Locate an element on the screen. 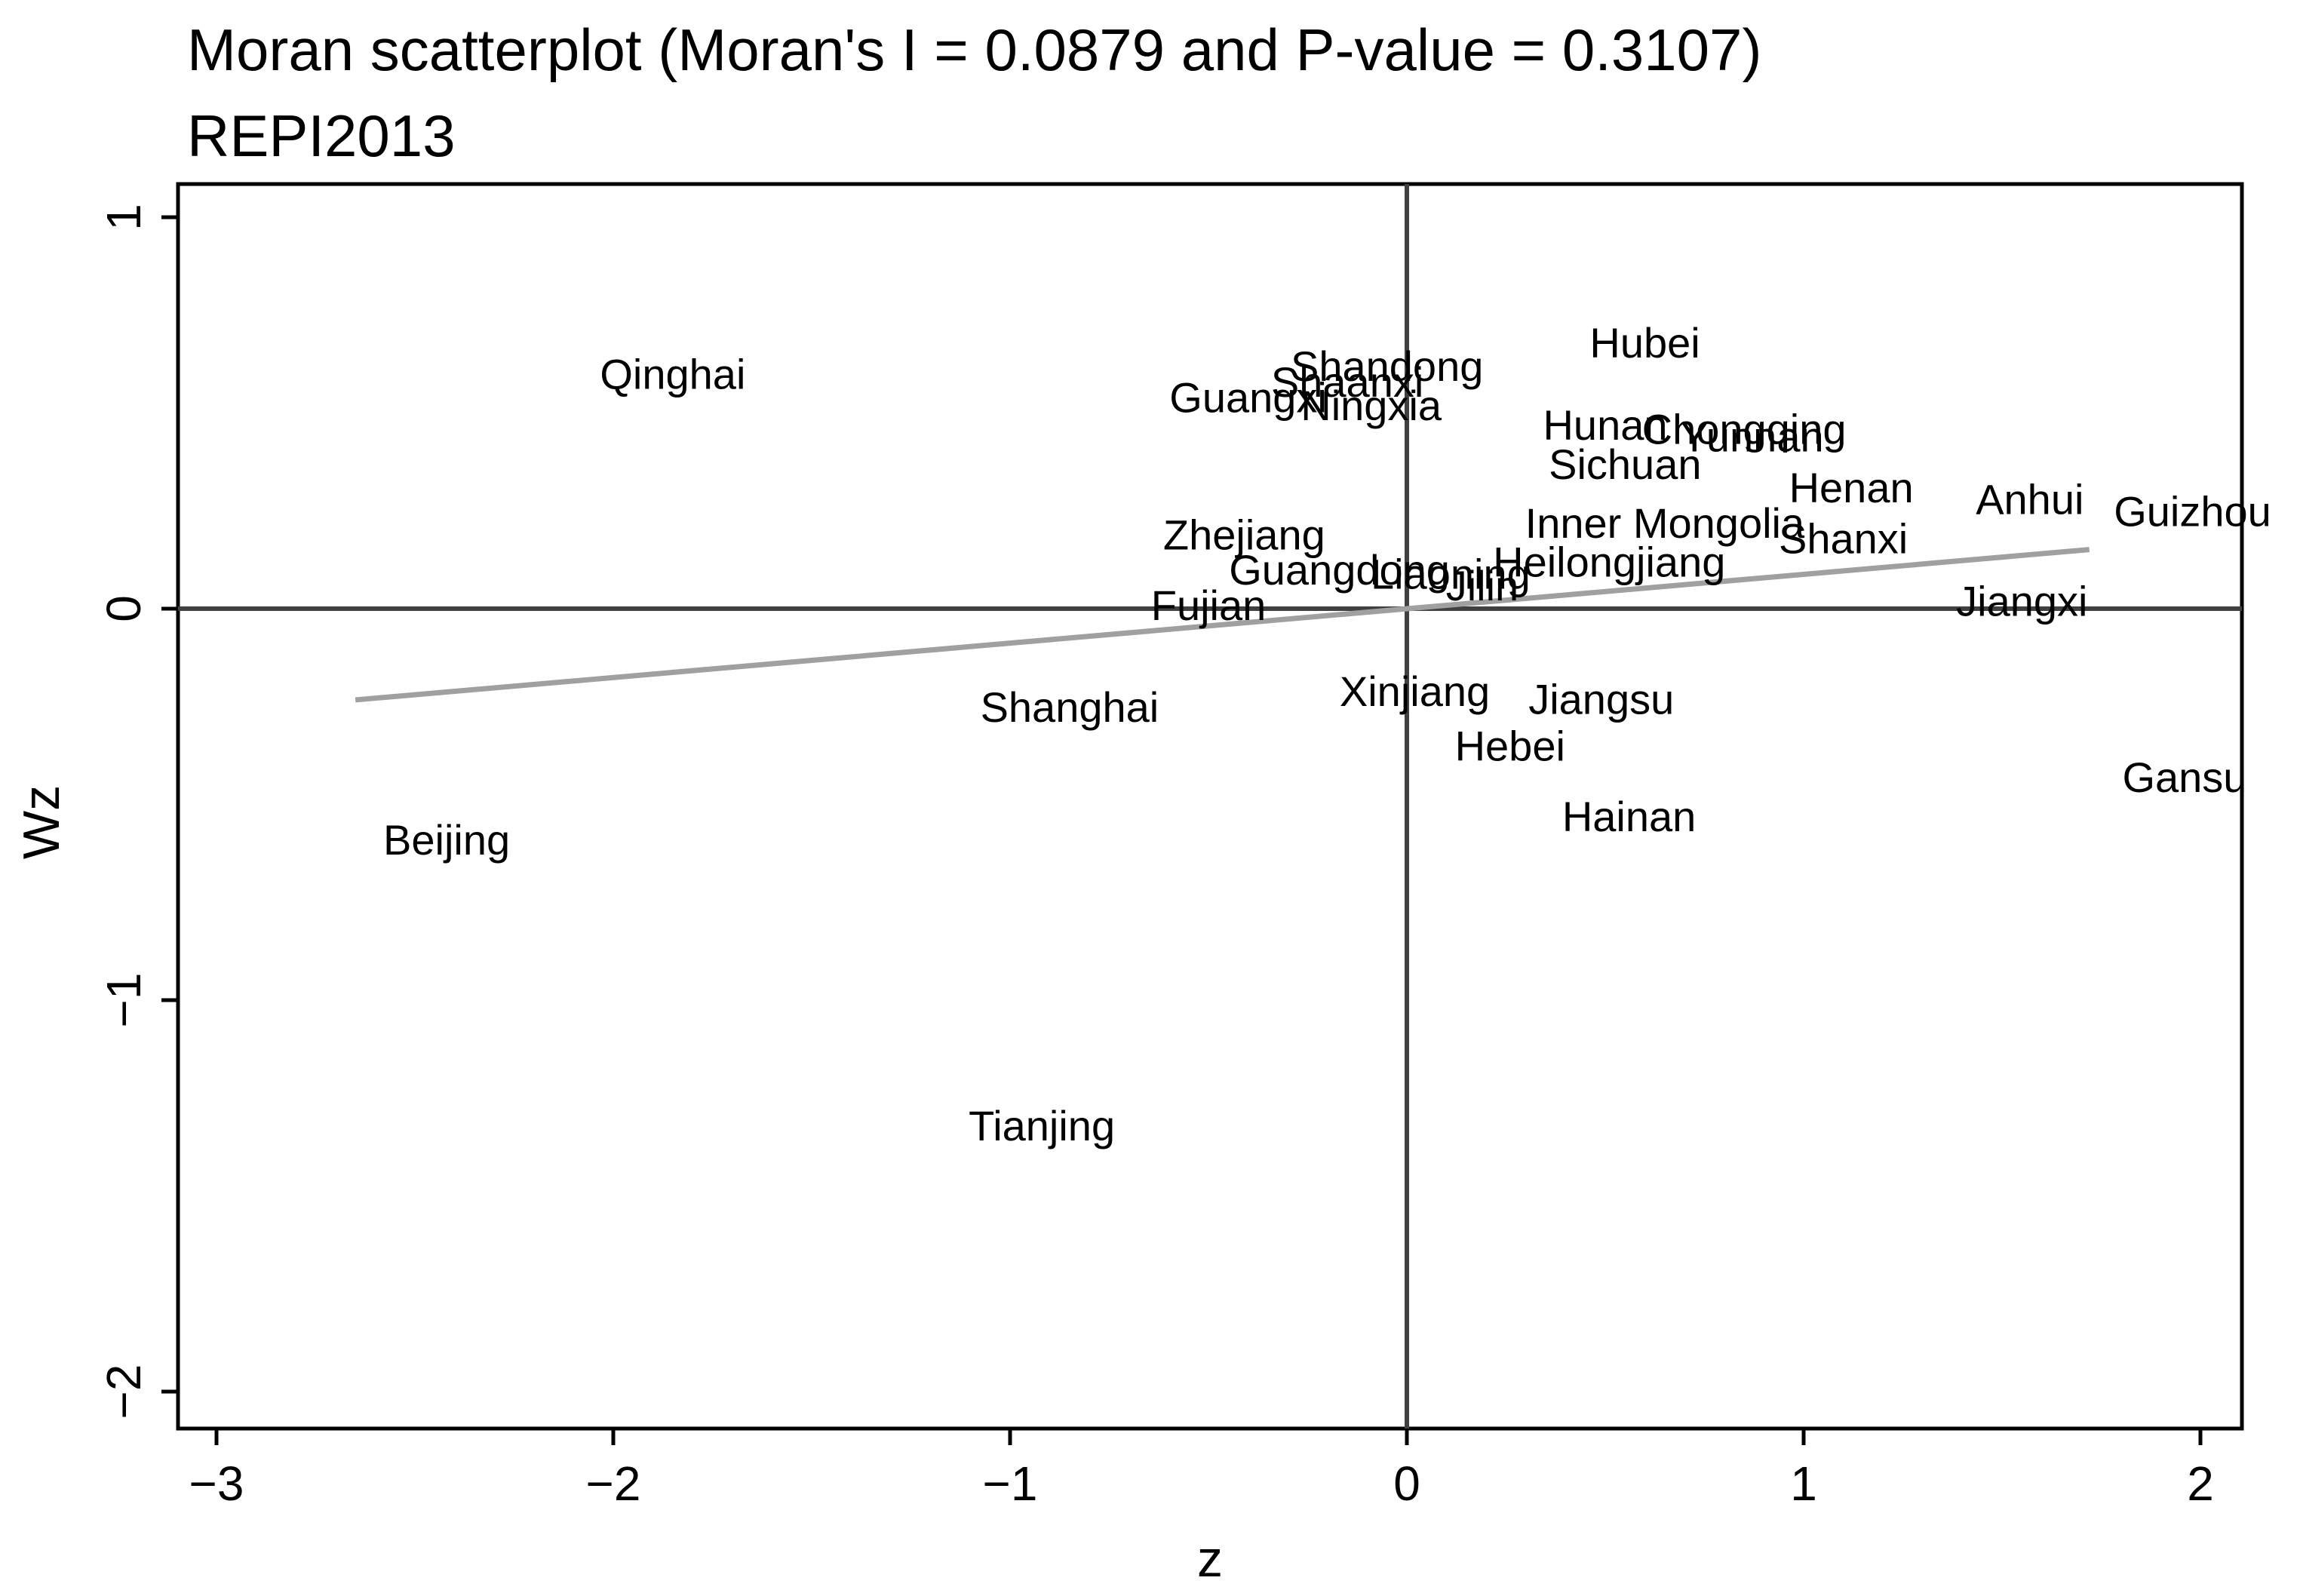  x-tick-label: 0 is located at coordinates (1407, 1484).